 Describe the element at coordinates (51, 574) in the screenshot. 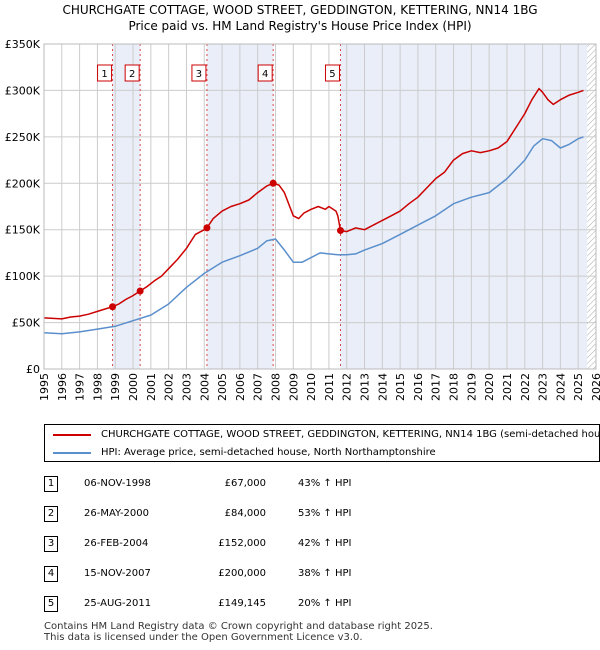

I see `sale-number: 4` at that location.